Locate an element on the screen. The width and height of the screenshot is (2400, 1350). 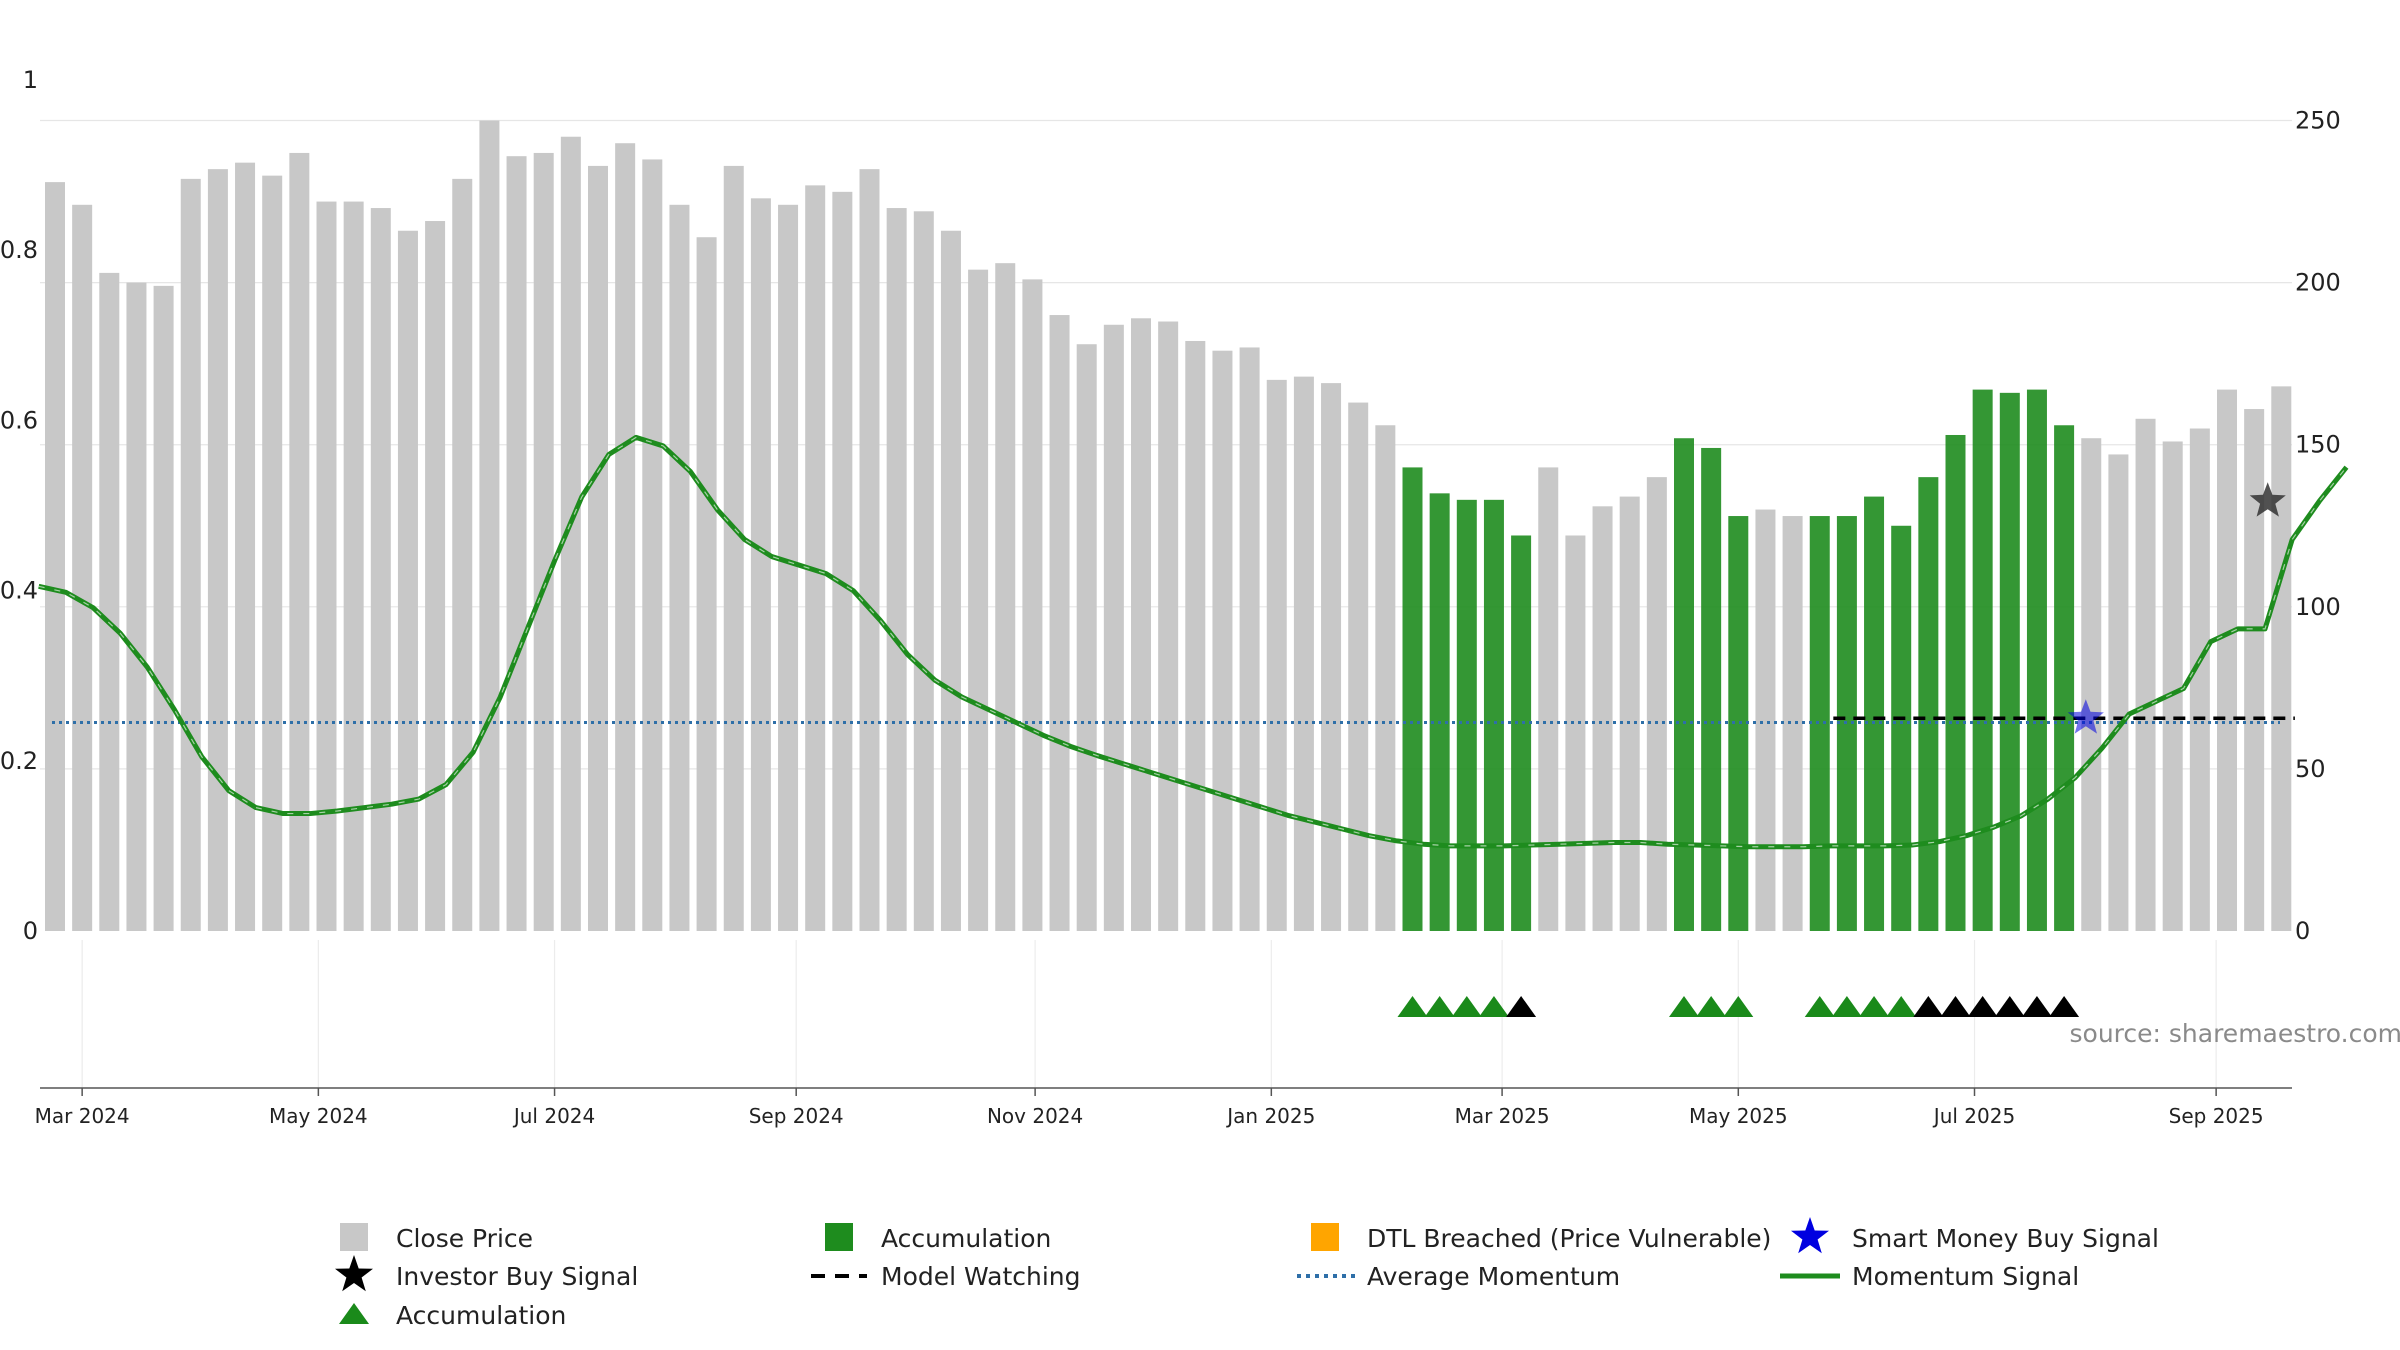
legend-item: Investor Buy Signal is located at coordinates (486, 1273).